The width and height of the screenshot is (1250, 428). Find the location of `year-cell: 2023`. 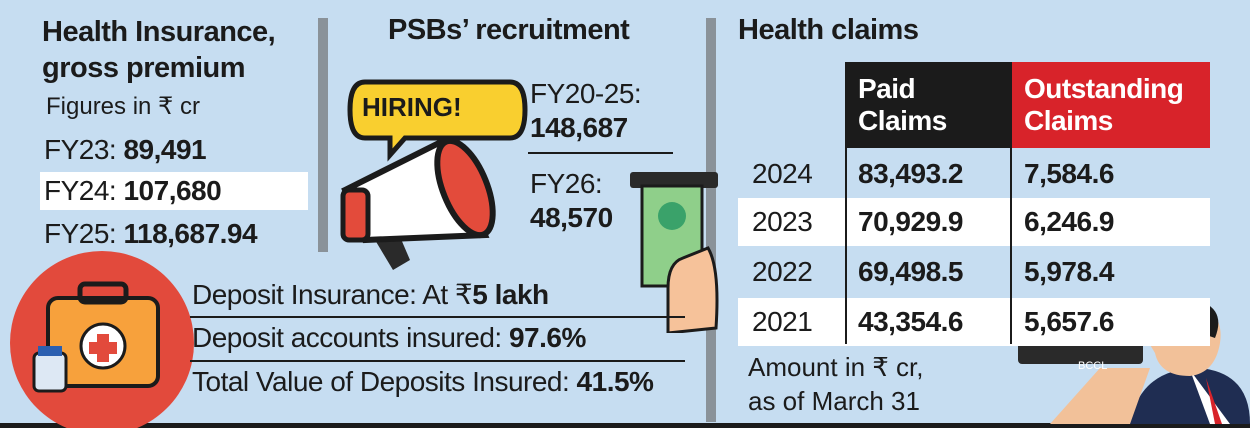

year-cell: 2023 is located at coordinates (782, 221).